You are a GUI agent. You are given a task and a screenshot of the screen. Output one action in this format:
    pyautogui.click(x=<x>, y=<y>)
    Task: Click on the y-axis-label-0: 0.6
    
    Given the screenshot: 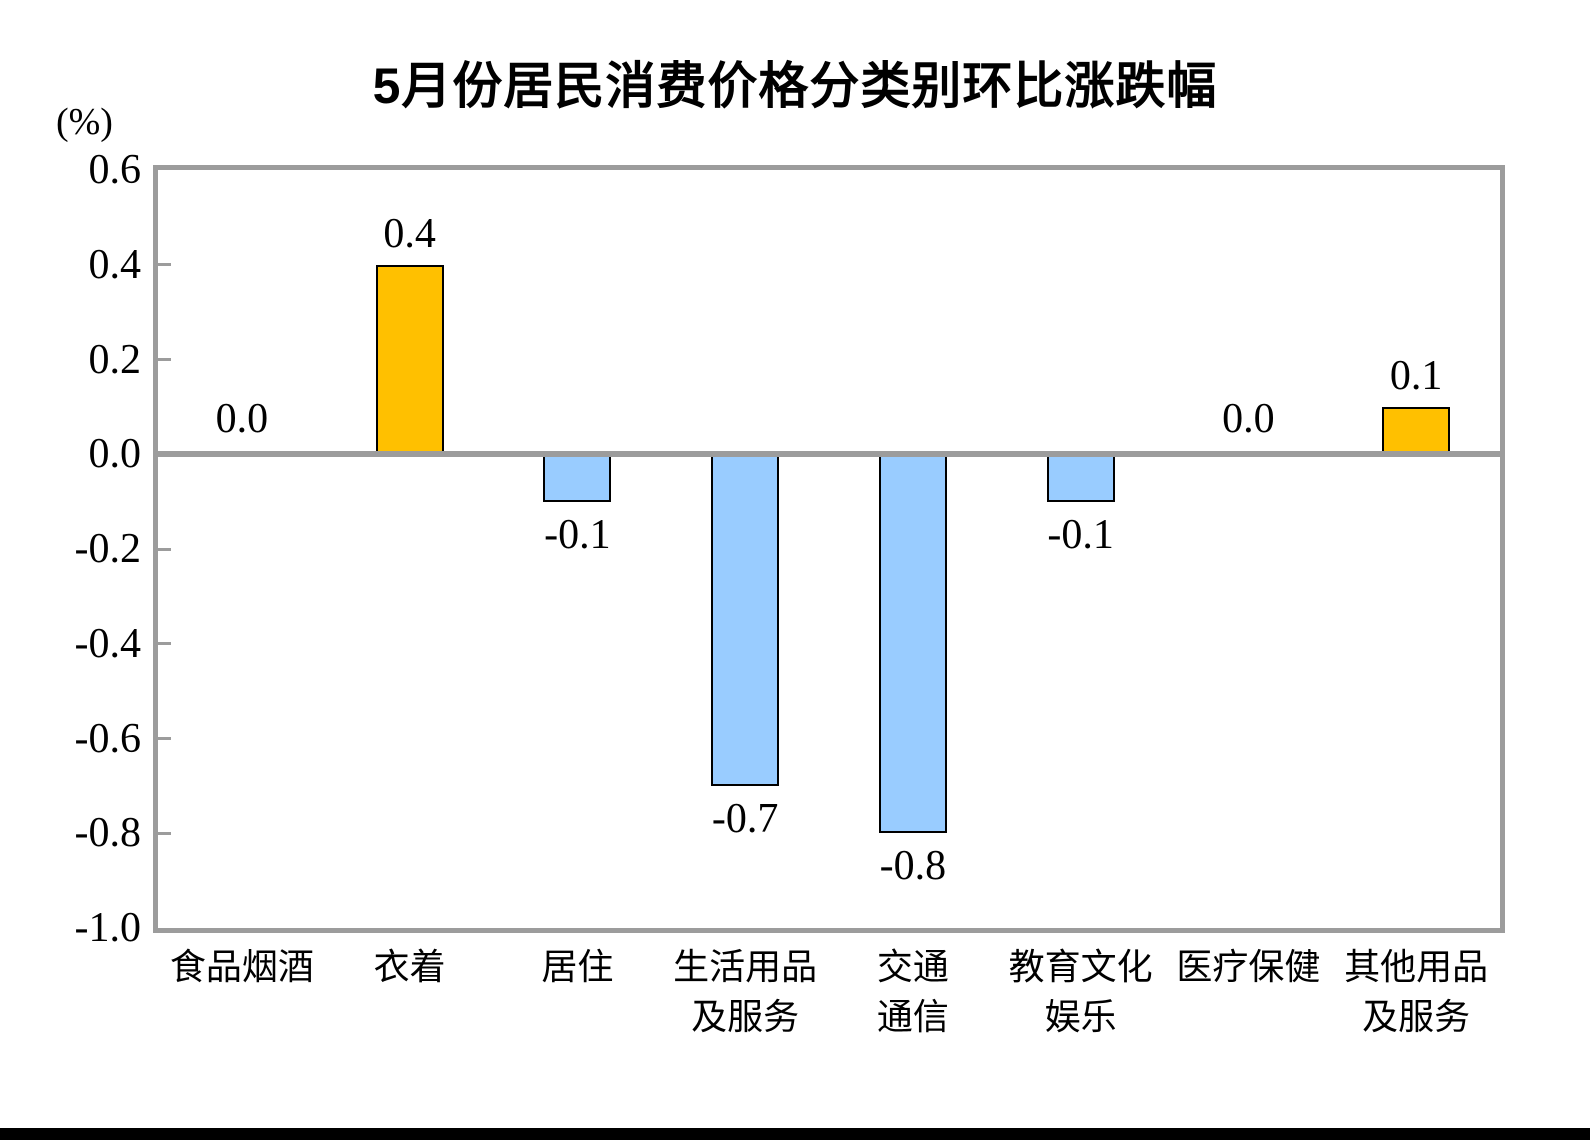 What is the action you would take?
    pyautogui.click(x=115, y=170)
    